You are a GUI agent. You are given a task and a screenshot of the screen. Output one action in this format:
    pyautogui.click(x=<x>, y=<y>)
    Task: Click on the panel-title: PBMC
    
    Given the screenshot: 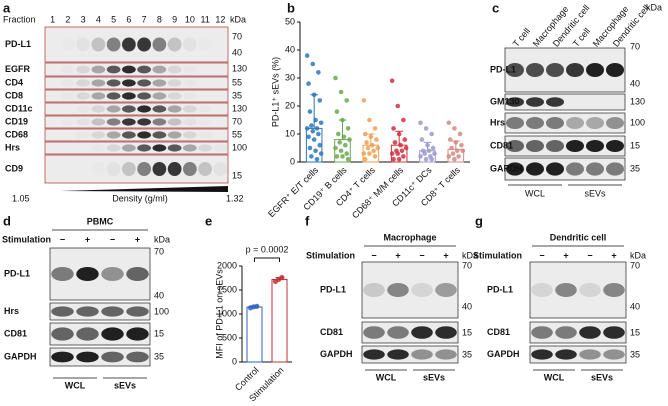 What is the action you would take?
    pyautogui.click(x=100, y=221)
    